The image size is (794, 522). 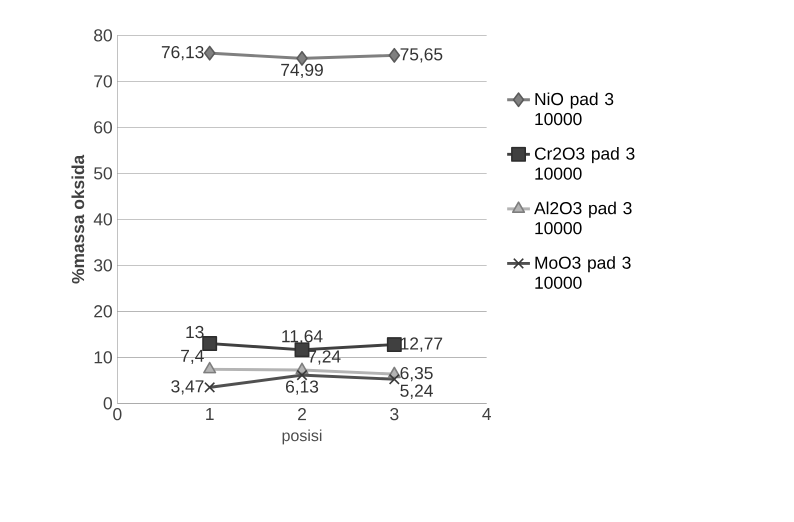 What do you see at coordinates (583, 218) in the screenshot?
I see `legend-label: Al2O3 pad 3 10000` at bounding box center [583, 218].